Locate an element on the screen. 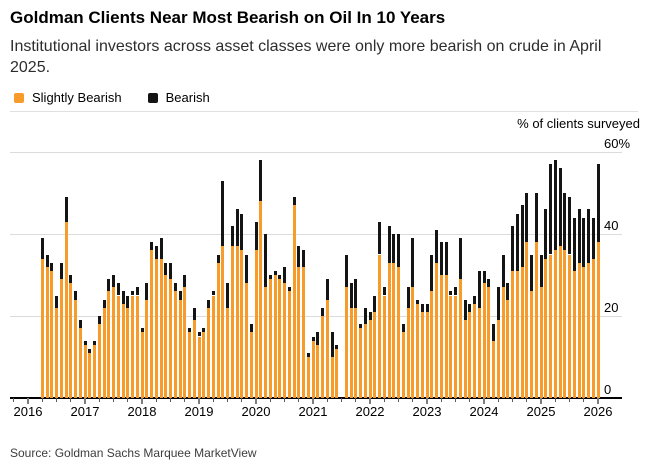 Image resolution: width=648 pixels, height=473 pixels. x-axis-label-2021: 2021 is located at coordinates (313, 411).